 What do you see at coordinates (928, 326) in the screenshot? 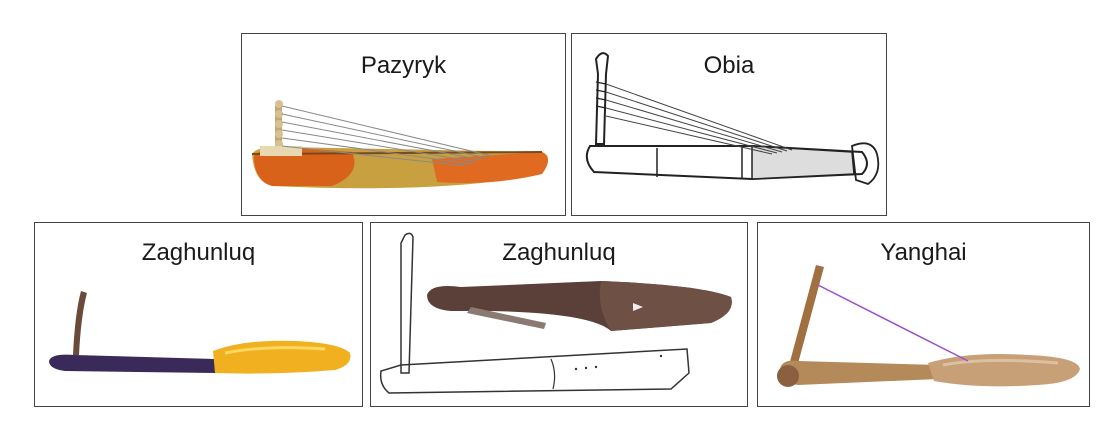
I see `yanghai-harp-photo` at bounding box center [928, 326].